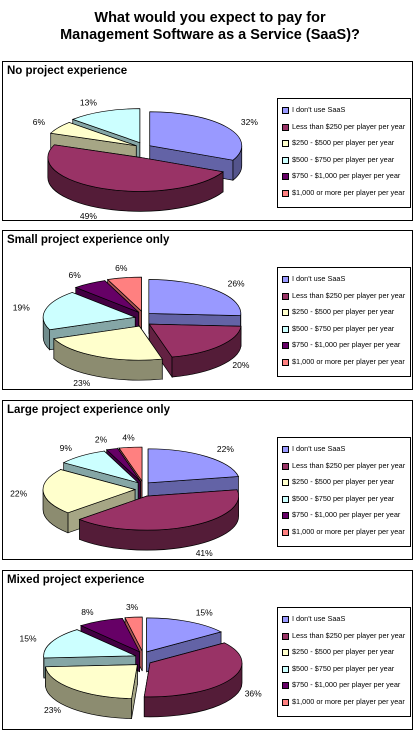 The height and width of the screenshot is (741, 420). I want to click on data-label: 19%, so click(21, 308).